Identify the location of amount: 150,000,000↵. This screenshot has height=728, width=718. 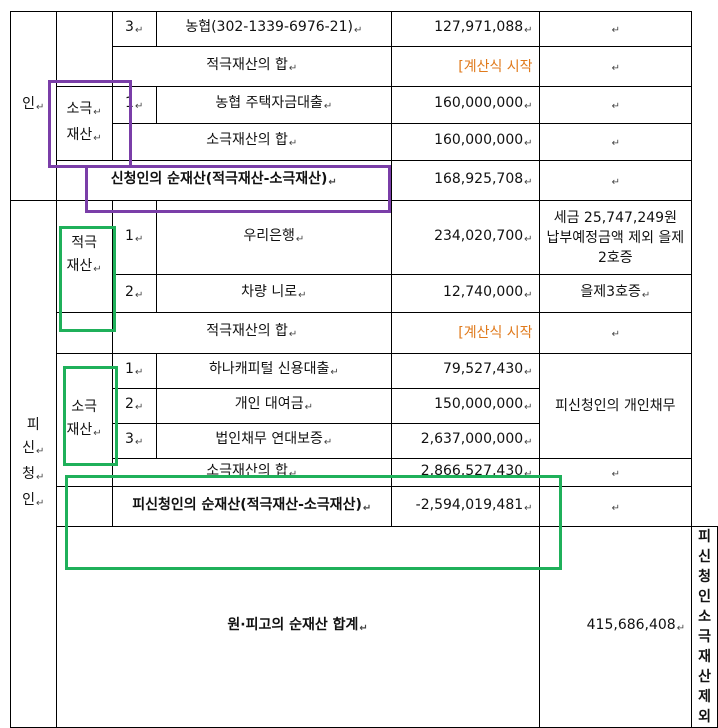
(465, 406).